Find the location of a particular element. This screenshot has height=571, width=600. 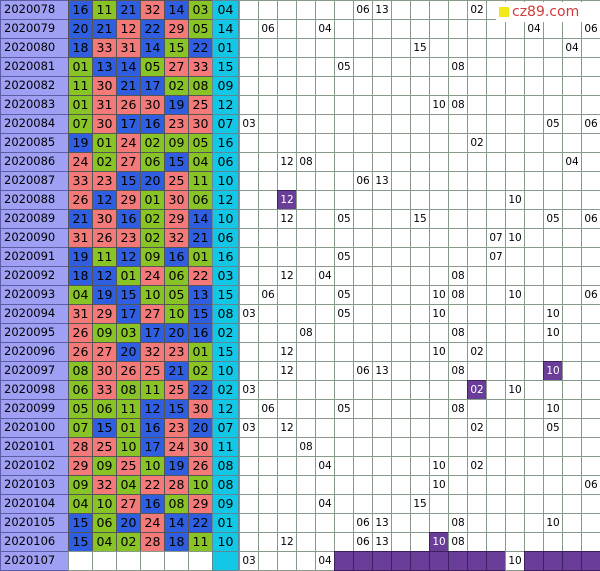

red-ball: 11 is located at coordinates (104, 257).